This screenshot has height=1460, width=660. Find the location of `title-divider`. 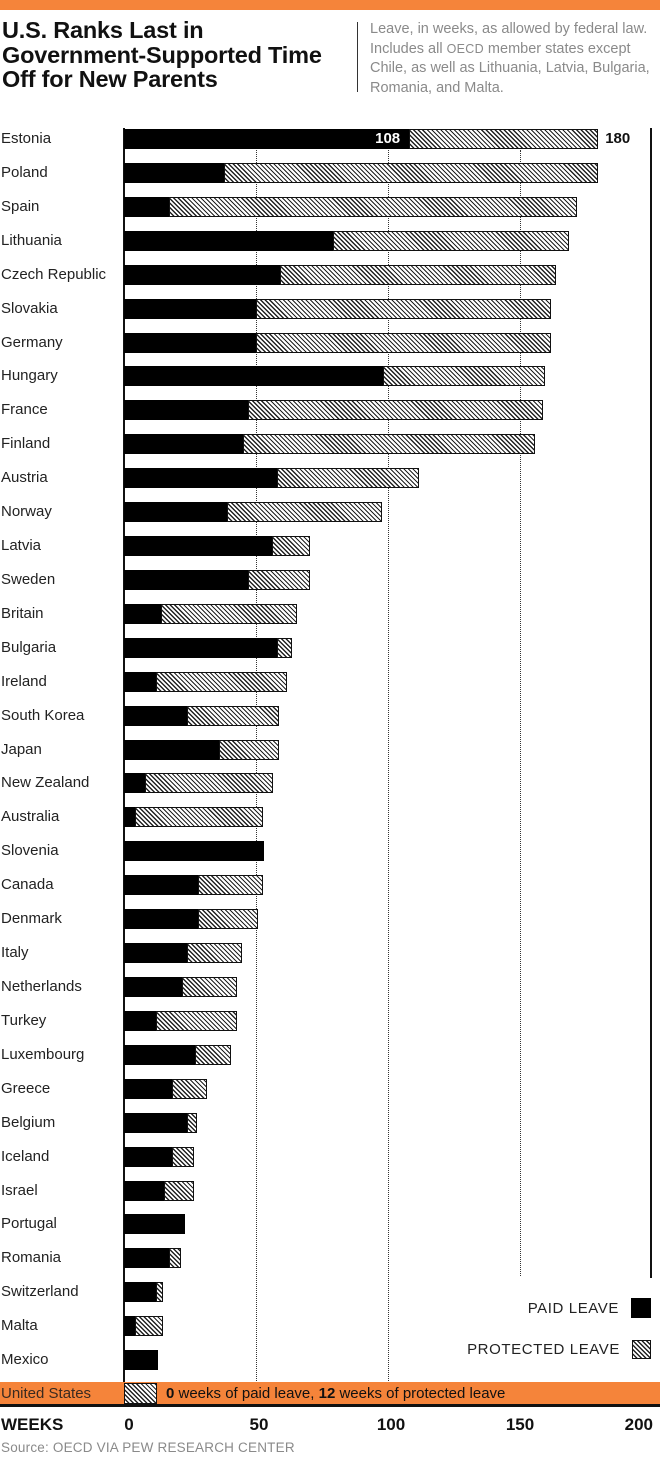

title-divider is located at coordinates (357, 57).